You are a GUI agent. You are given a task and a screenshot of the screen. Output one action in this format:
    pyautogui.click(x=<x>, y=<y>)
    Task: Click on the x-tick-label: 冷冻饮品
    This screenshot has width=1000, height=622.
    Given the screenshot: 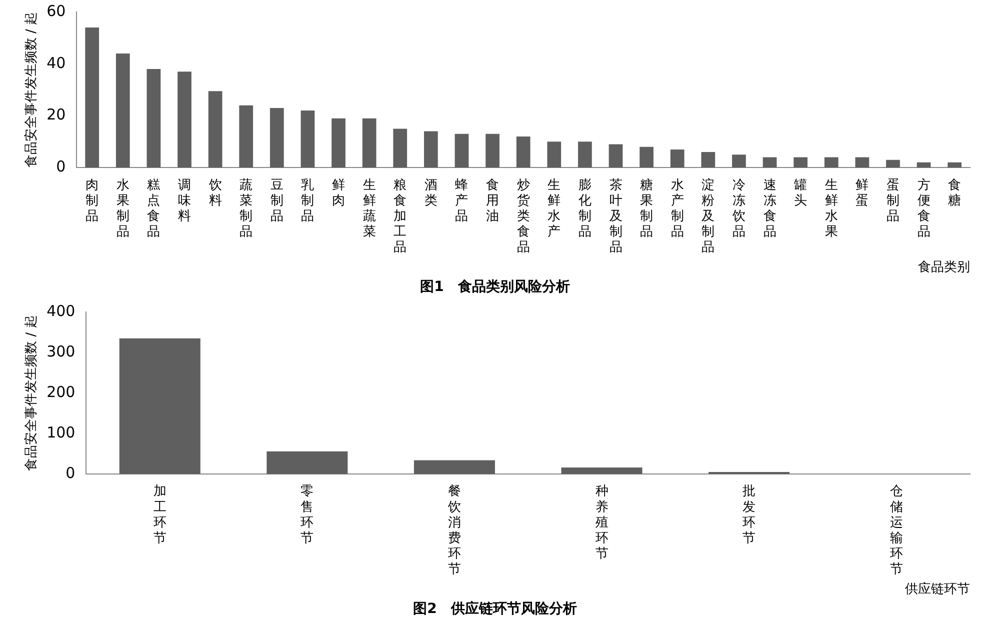 What is the action you would take?
    pyautogui.click(x=738, y=209)
    